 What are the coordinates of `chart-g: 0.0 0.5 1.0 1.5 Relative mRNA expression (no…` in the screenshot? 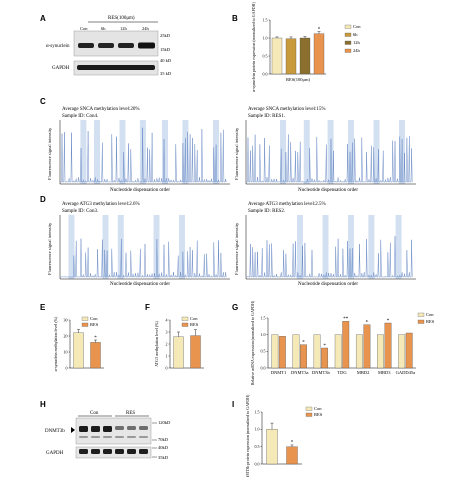 It's located at (342, 342).